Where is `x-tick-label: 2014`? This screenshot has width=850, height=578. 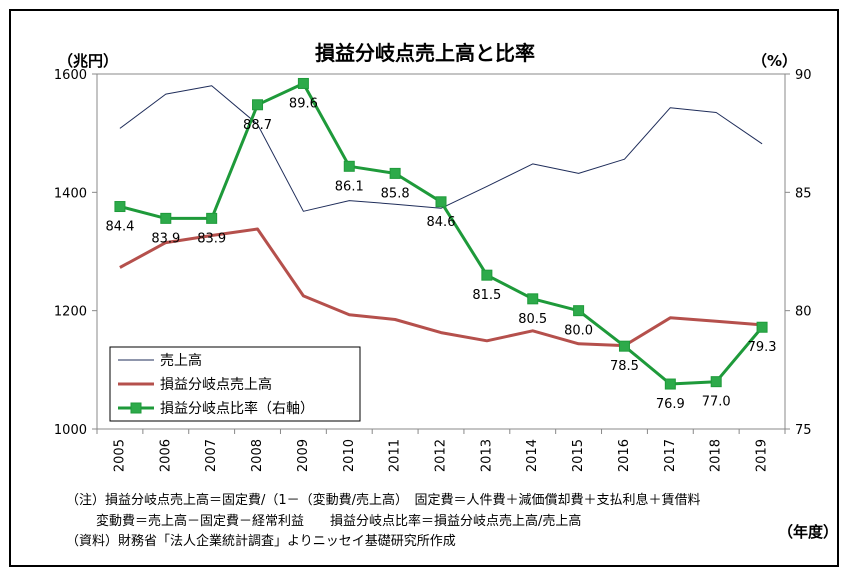 x-tick-label: 2014 is located at coordinates (532, 455).